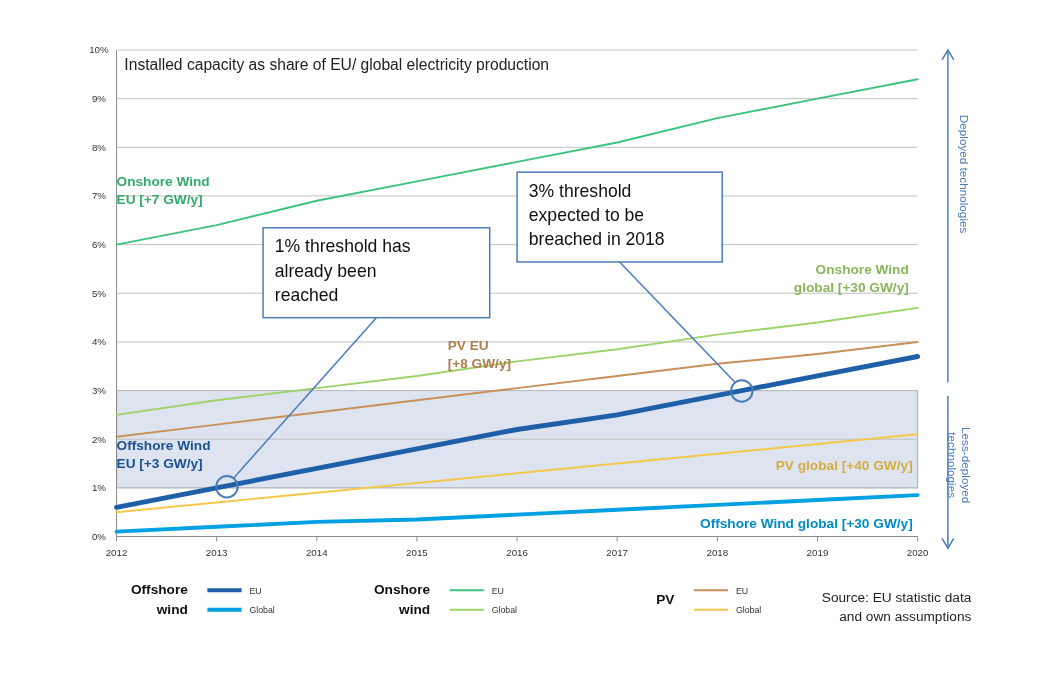 This screenshot has width=1040, height=693. What do you see at coordinates (402, 599) in the screenshot?
I see `text: Onshore wind` at bounding box center [402, 599].